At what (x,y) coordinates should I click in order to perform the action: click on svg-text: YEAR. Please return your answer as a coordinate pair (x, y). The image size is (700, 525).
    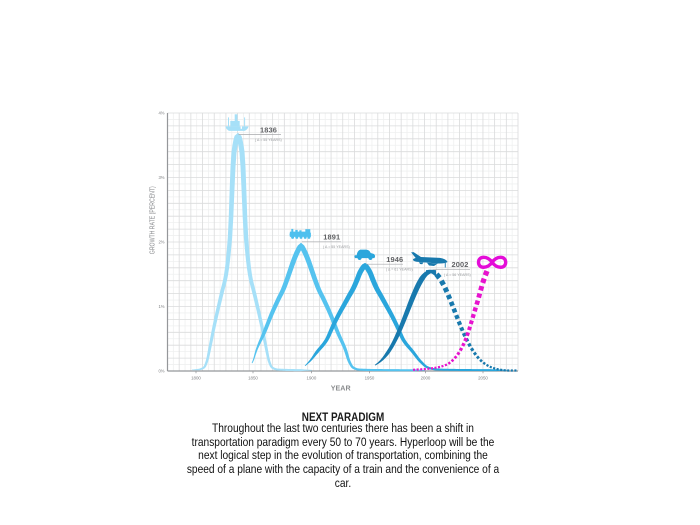
    Looking at the image, I should click on (341, 387).